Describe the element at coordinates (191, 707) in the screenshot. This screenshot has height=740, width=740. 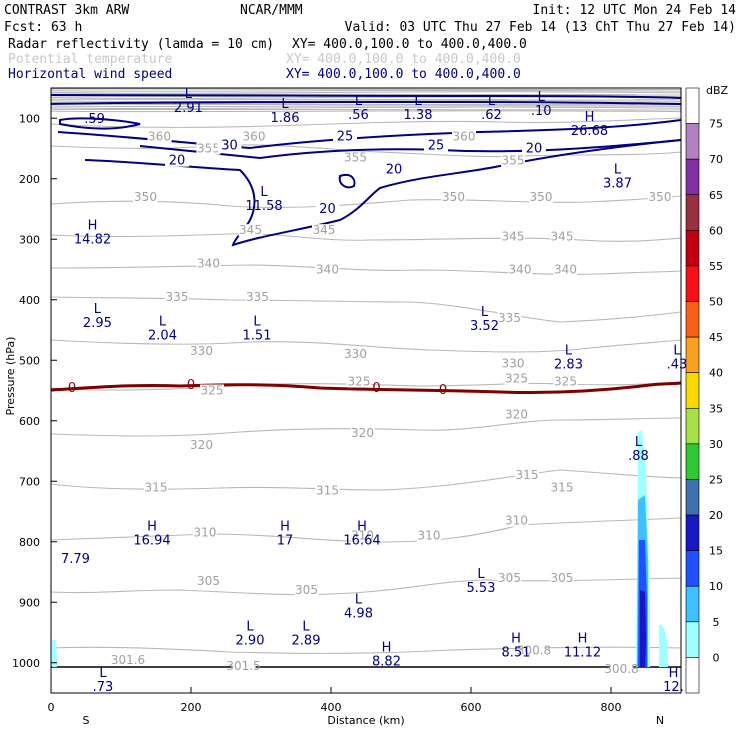
I see `x-tick-label: 200` at that location.